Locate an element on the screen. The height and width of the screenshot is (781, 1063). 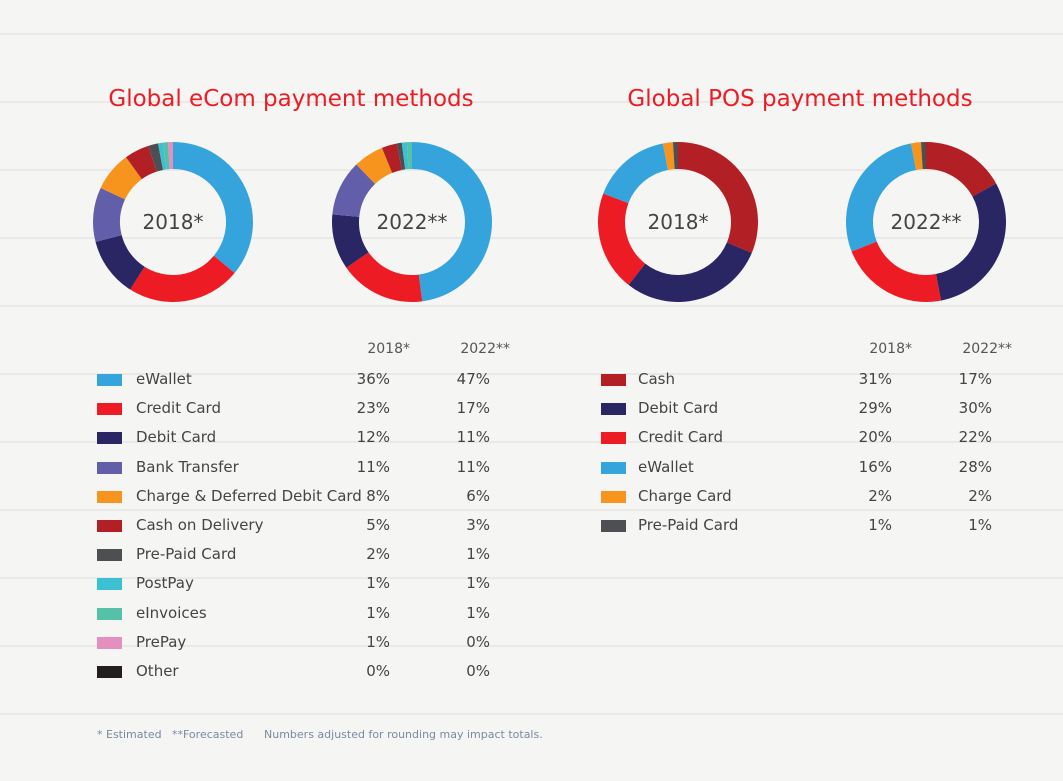
value-cell: 8% is located at coordinates (378, 495).